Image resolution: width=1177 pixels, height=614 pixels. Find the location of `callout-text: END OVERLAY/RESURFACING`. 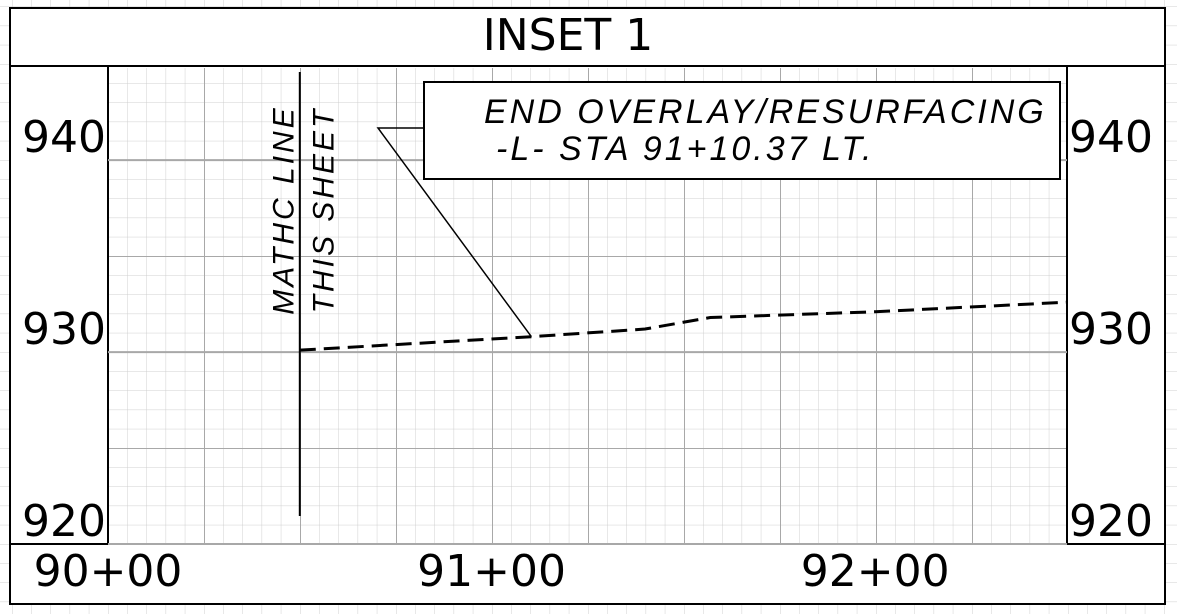

callout-text: END OVERLAY/RESURFACING is located at coordinates (765, 112).